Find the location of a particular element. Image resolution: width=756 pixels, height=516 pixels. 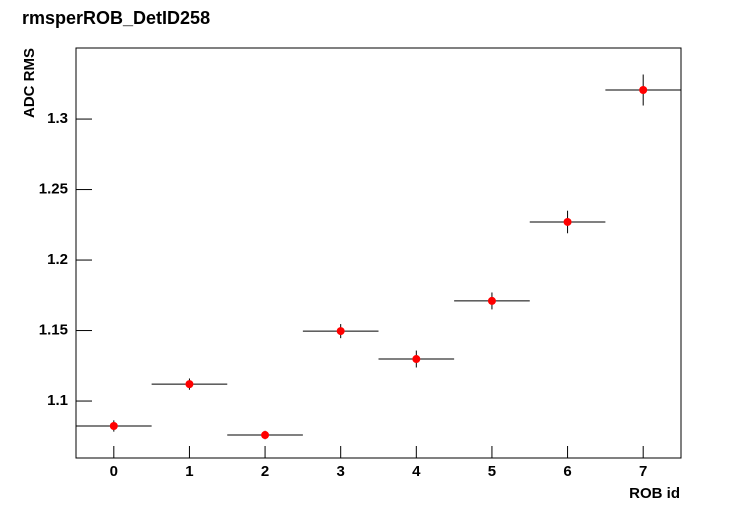

x-tick-label: 2 is located at coordinates (265, 471).